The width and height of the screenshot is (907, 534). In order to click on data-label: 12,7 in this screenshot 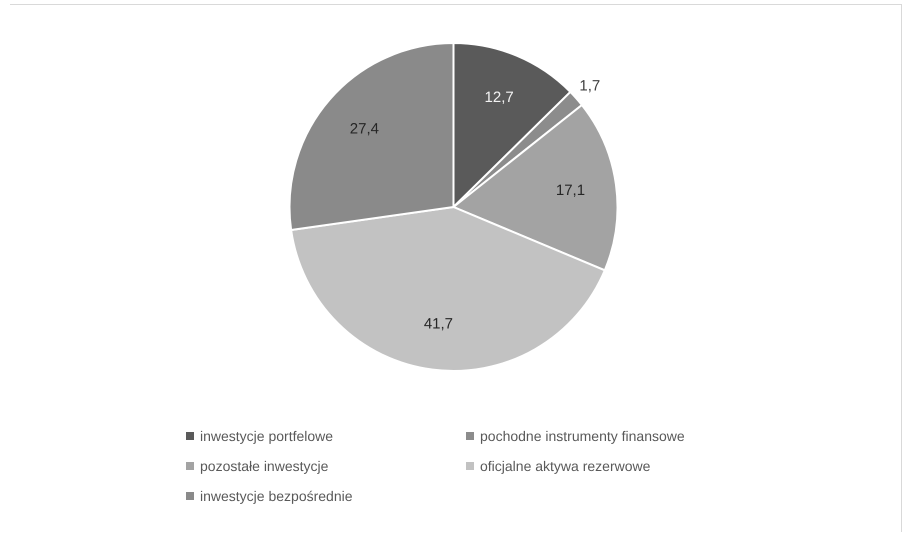, I will do `click(499, 97)`.